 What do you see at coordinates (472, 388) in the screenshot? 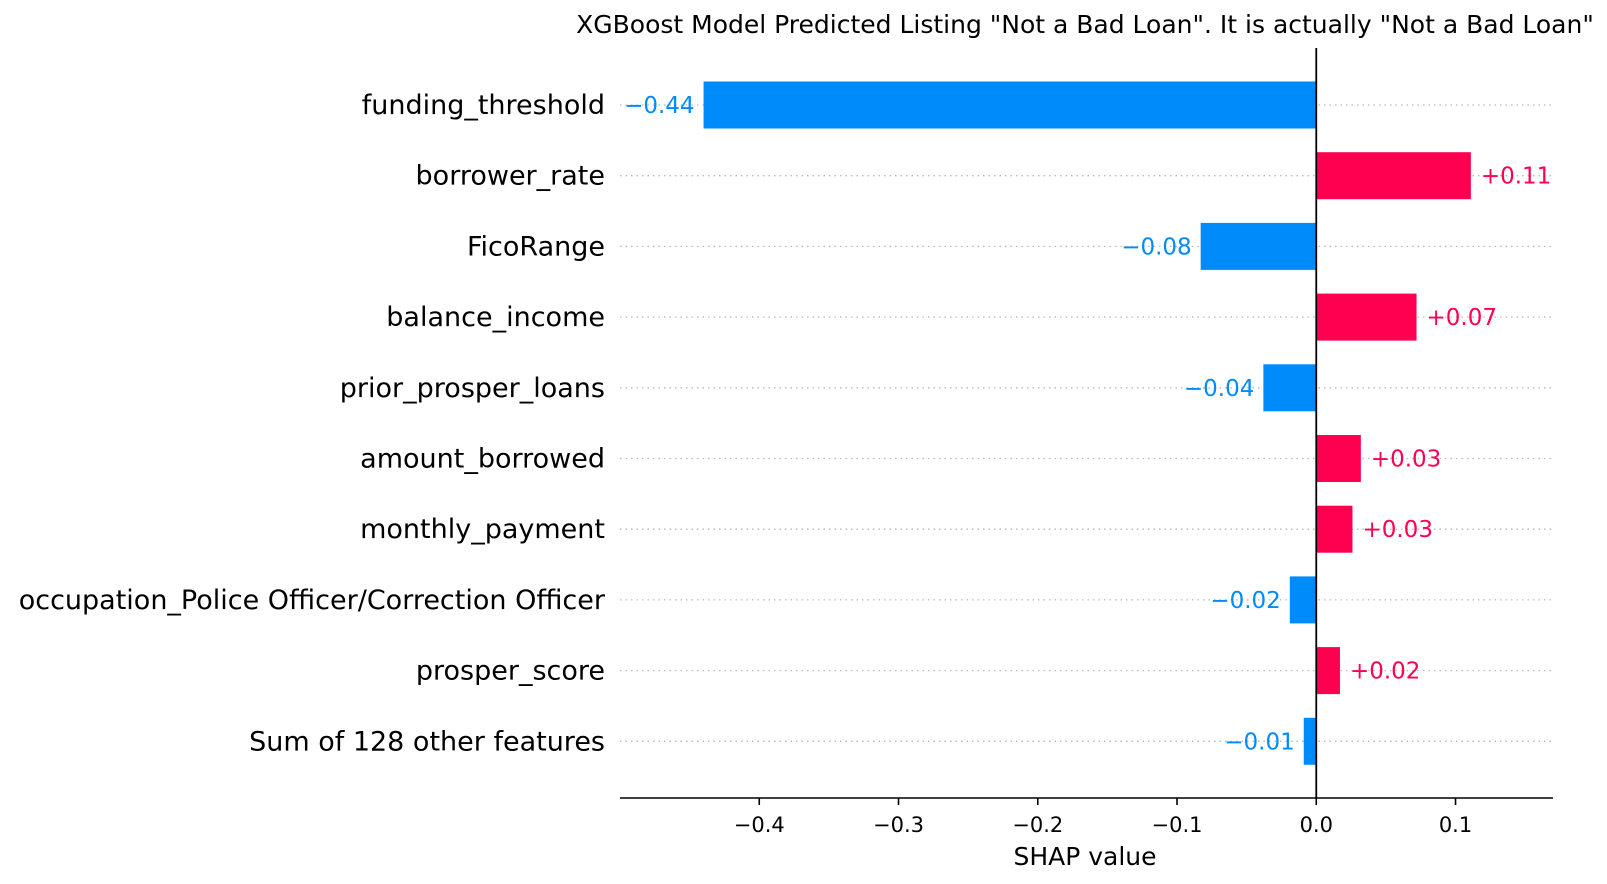
I see `feature-label: prior_prosper_loans` at bounding box center [472, 388].